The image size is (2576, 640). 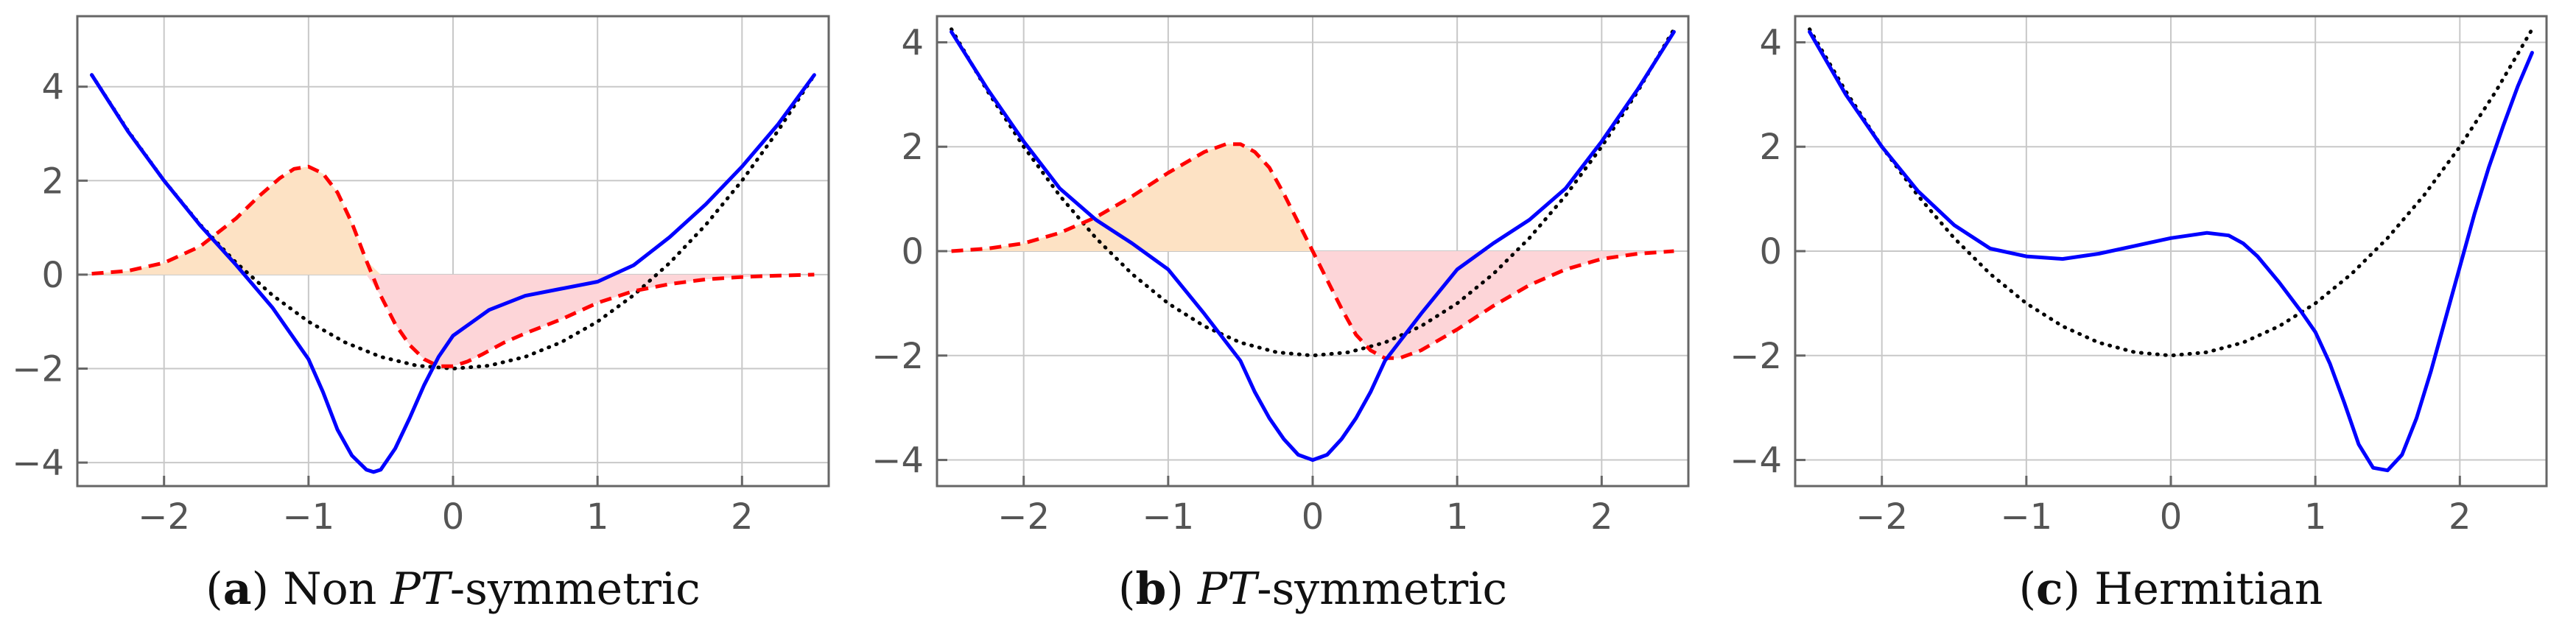 I want to click on caption-letter: c, so click(x=2049, y=589).